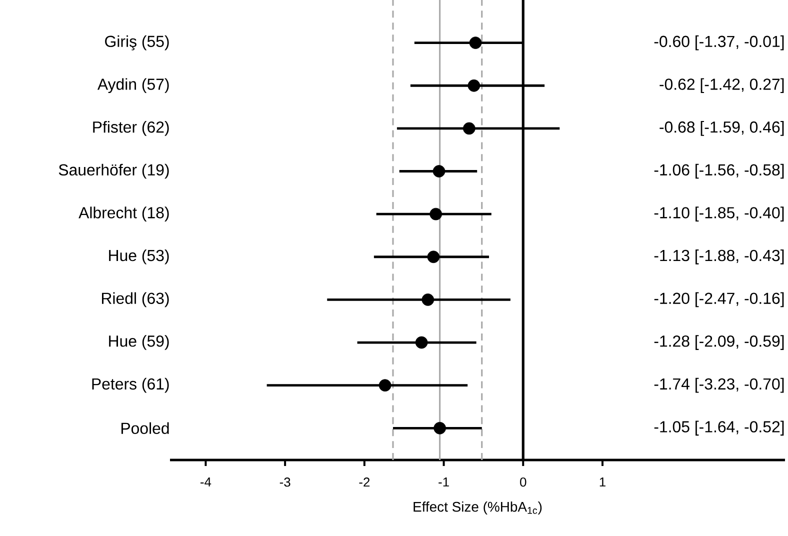 This screenshot has height=536, width=788. Describe the element at coordinates (478, 508) in the screenshot. I see `x-axis-title: Effect Size (%HbA$_{1c}$)` at that location.